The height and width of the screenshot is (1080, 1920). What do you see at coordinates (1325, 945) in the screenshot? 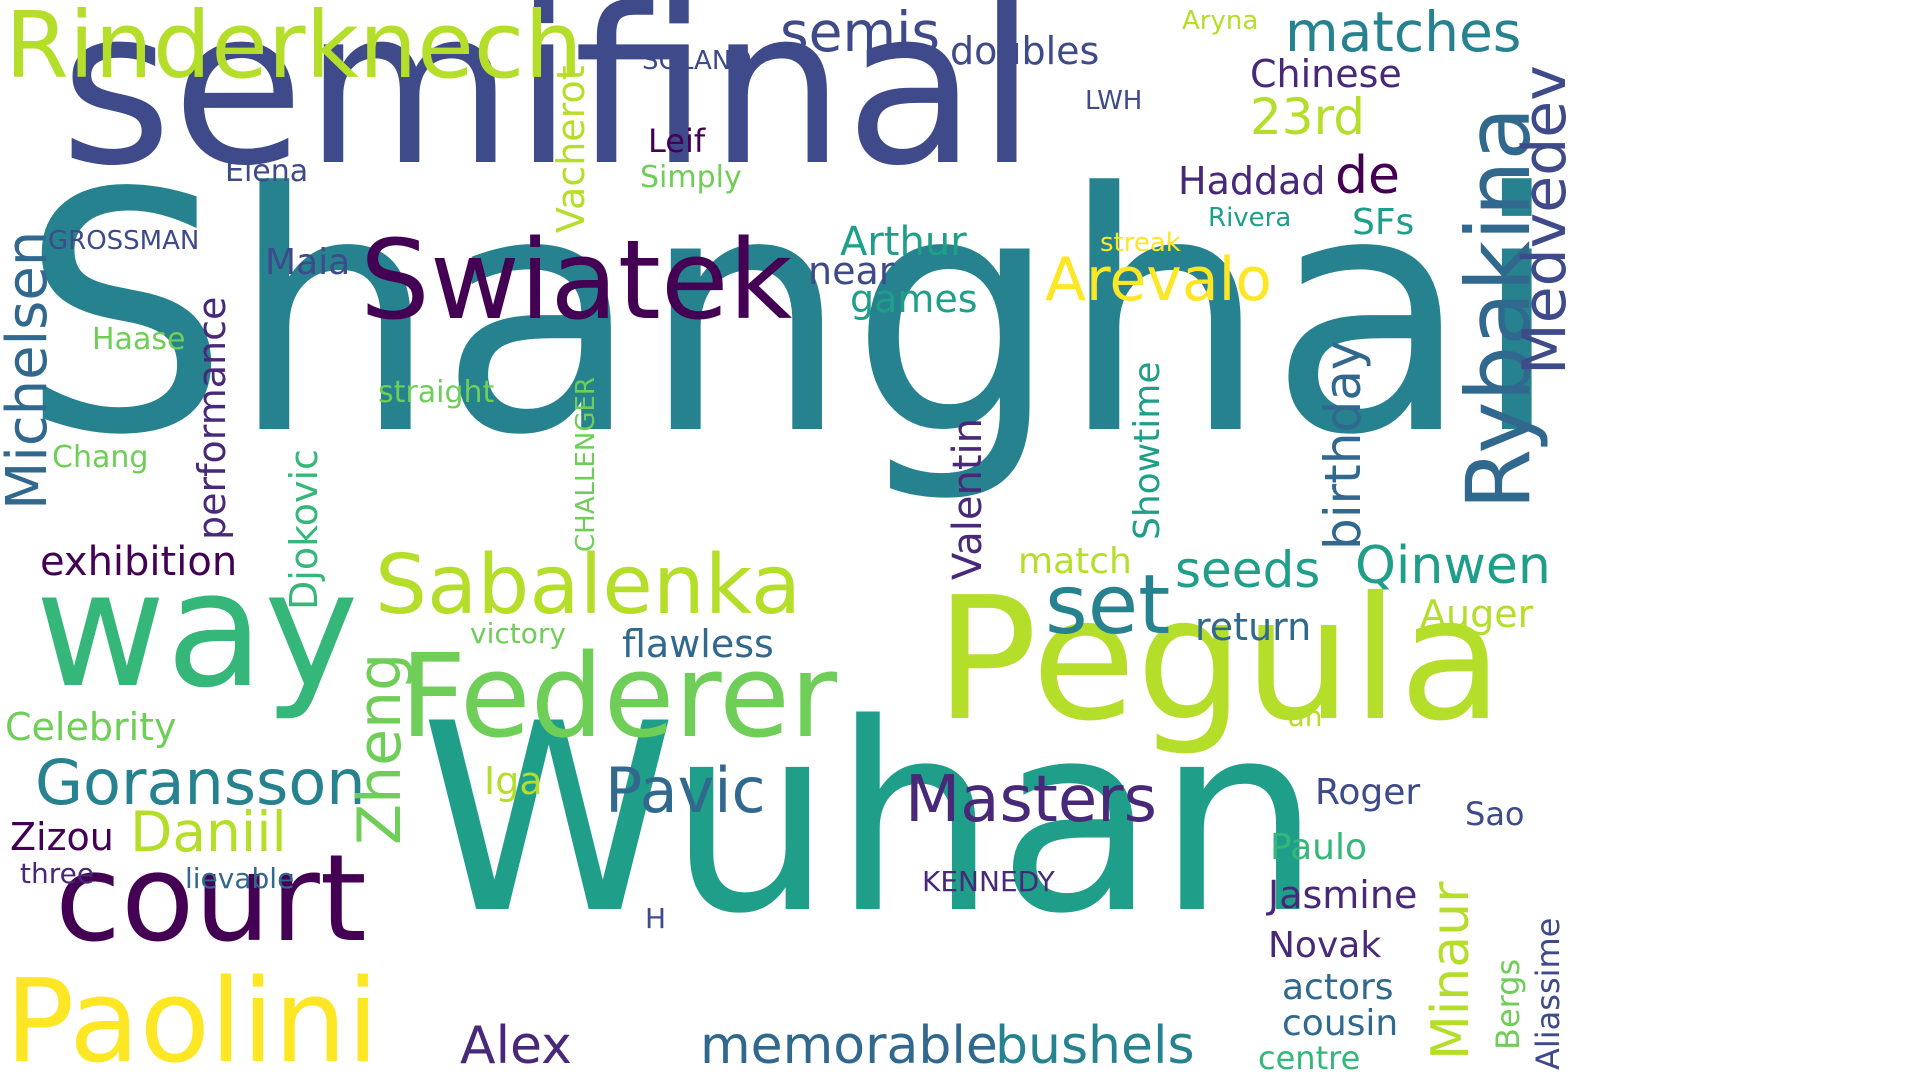
I see `word-novak: Novak` at bounding box center [1325, 945].